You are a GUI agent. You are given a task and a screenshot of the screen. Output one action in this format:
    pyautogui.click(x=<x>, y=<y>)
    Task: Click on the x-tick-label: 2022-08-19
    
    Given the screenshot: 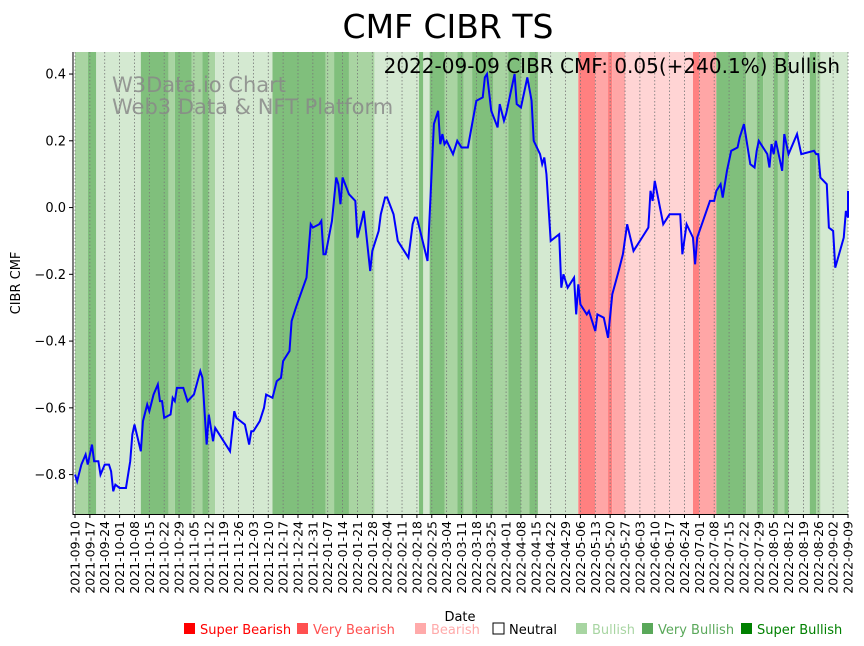 What is the action you would take?
    pyautogui.click(x=803, y=557)
    